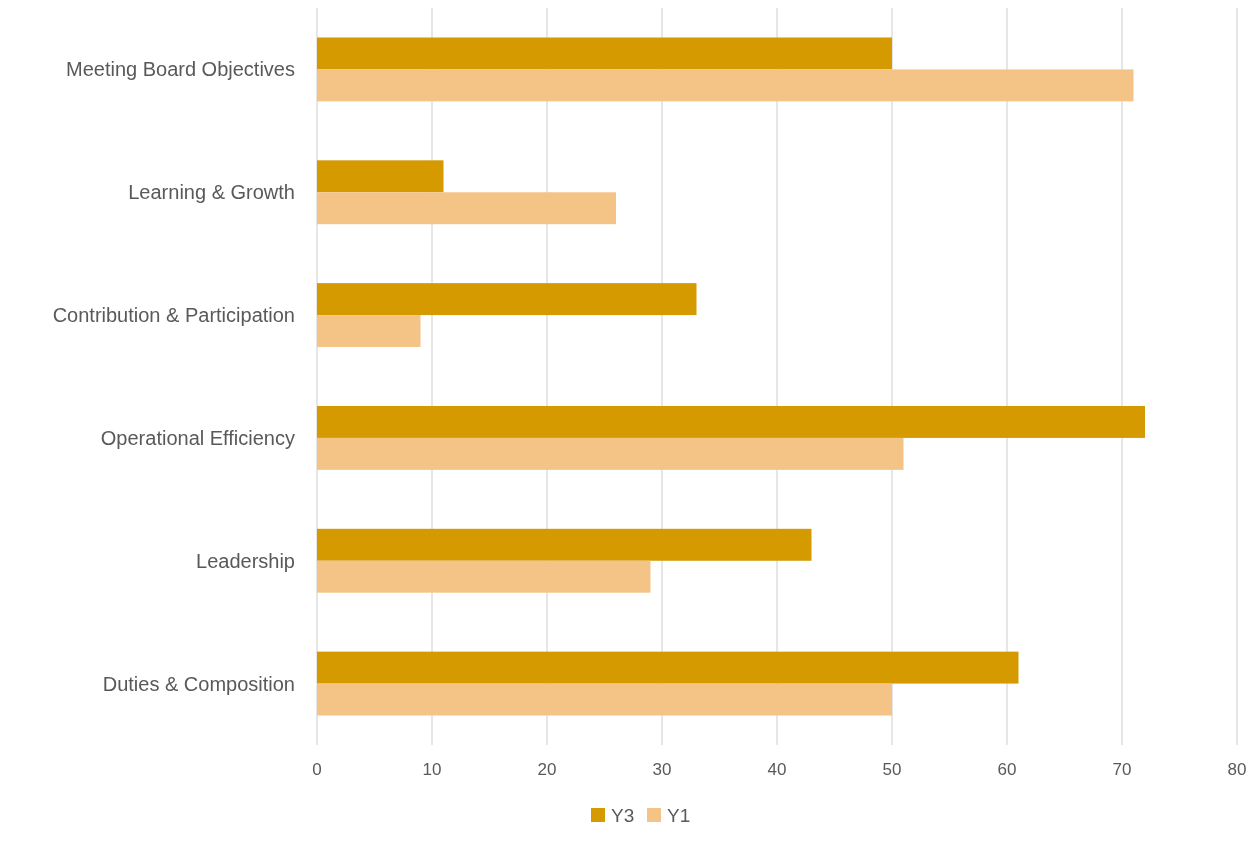 This screenshot has width=1254, height=842. What do you see at coordinates (211, 192) in the screenshot?
I see `y-tick-label: Learning & Growth` at bounding box center [211, 192].